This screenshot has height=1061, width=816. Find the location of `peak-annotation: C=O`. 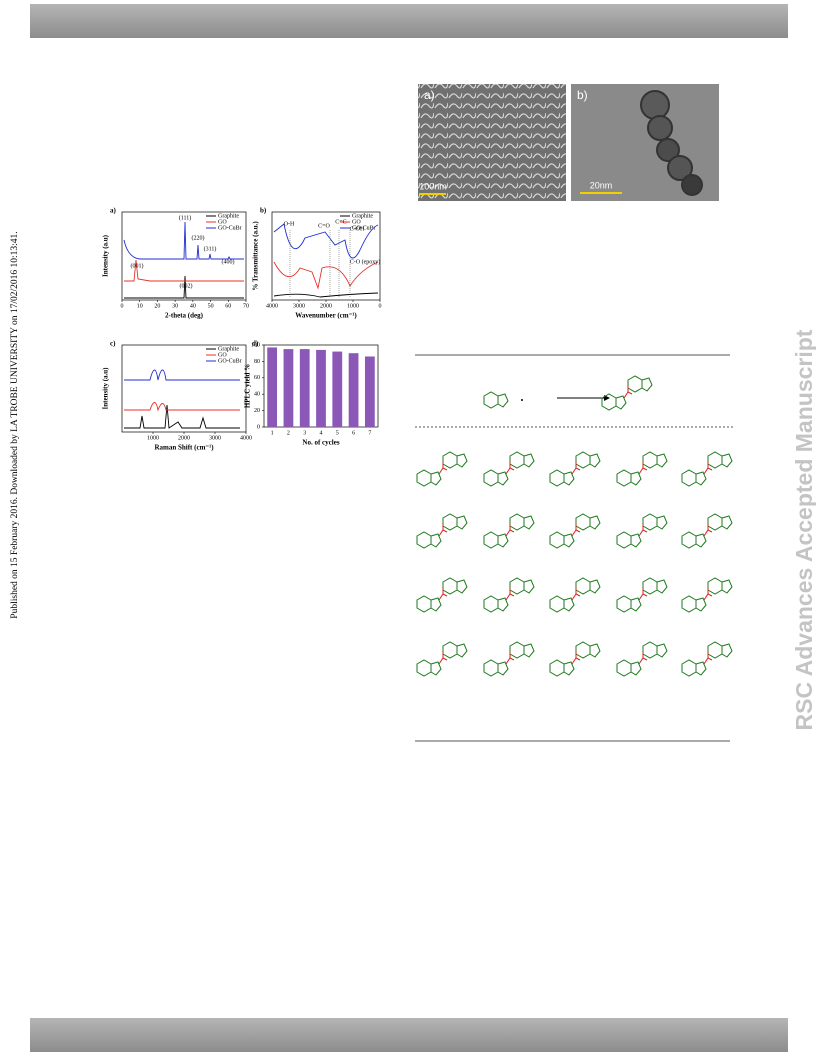

peak-annotation: C=O is located at coordinates (324, 226).